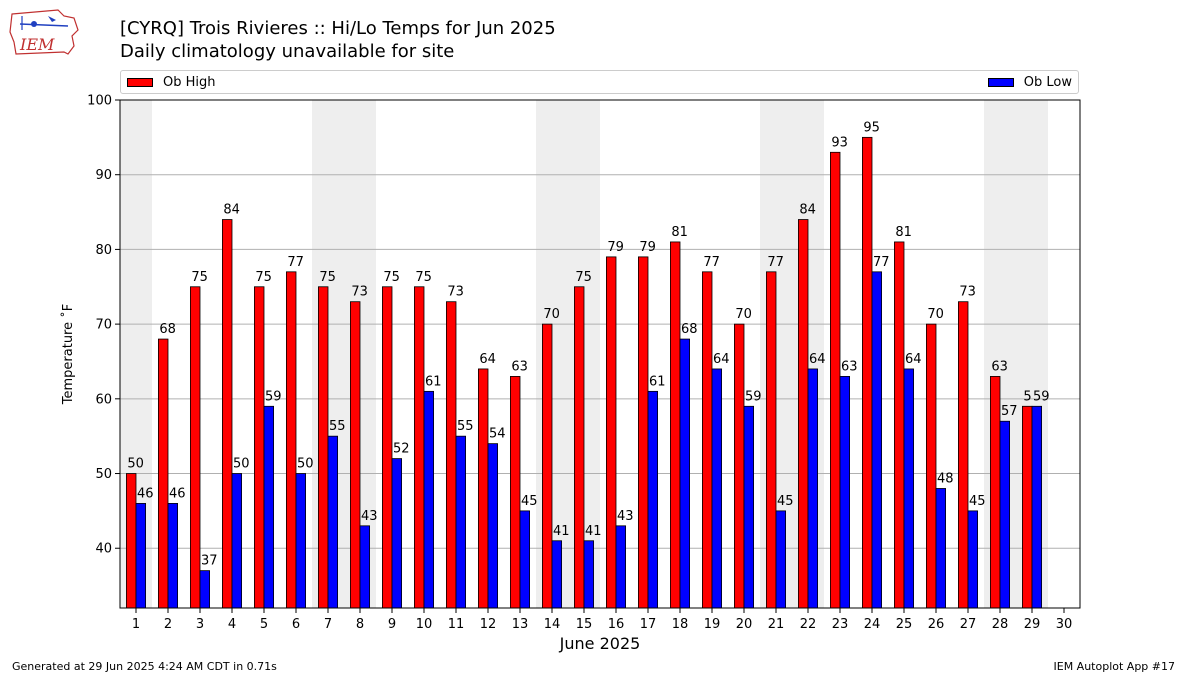 This screenshot has width=1200, height=675. What do you see at coordinates (456, 624) in the screenshot?
I see `x-tick-label-11: 11` at bounding box center [456, 624].